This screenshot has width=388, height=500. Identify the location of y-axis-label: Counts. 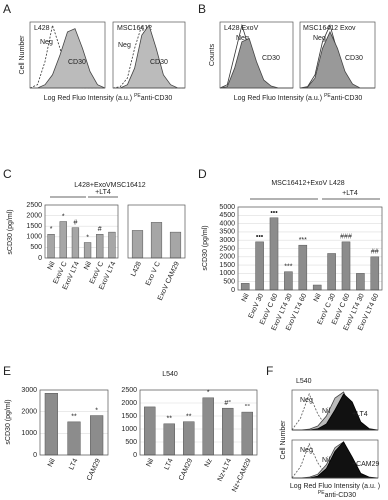
(212, 54).